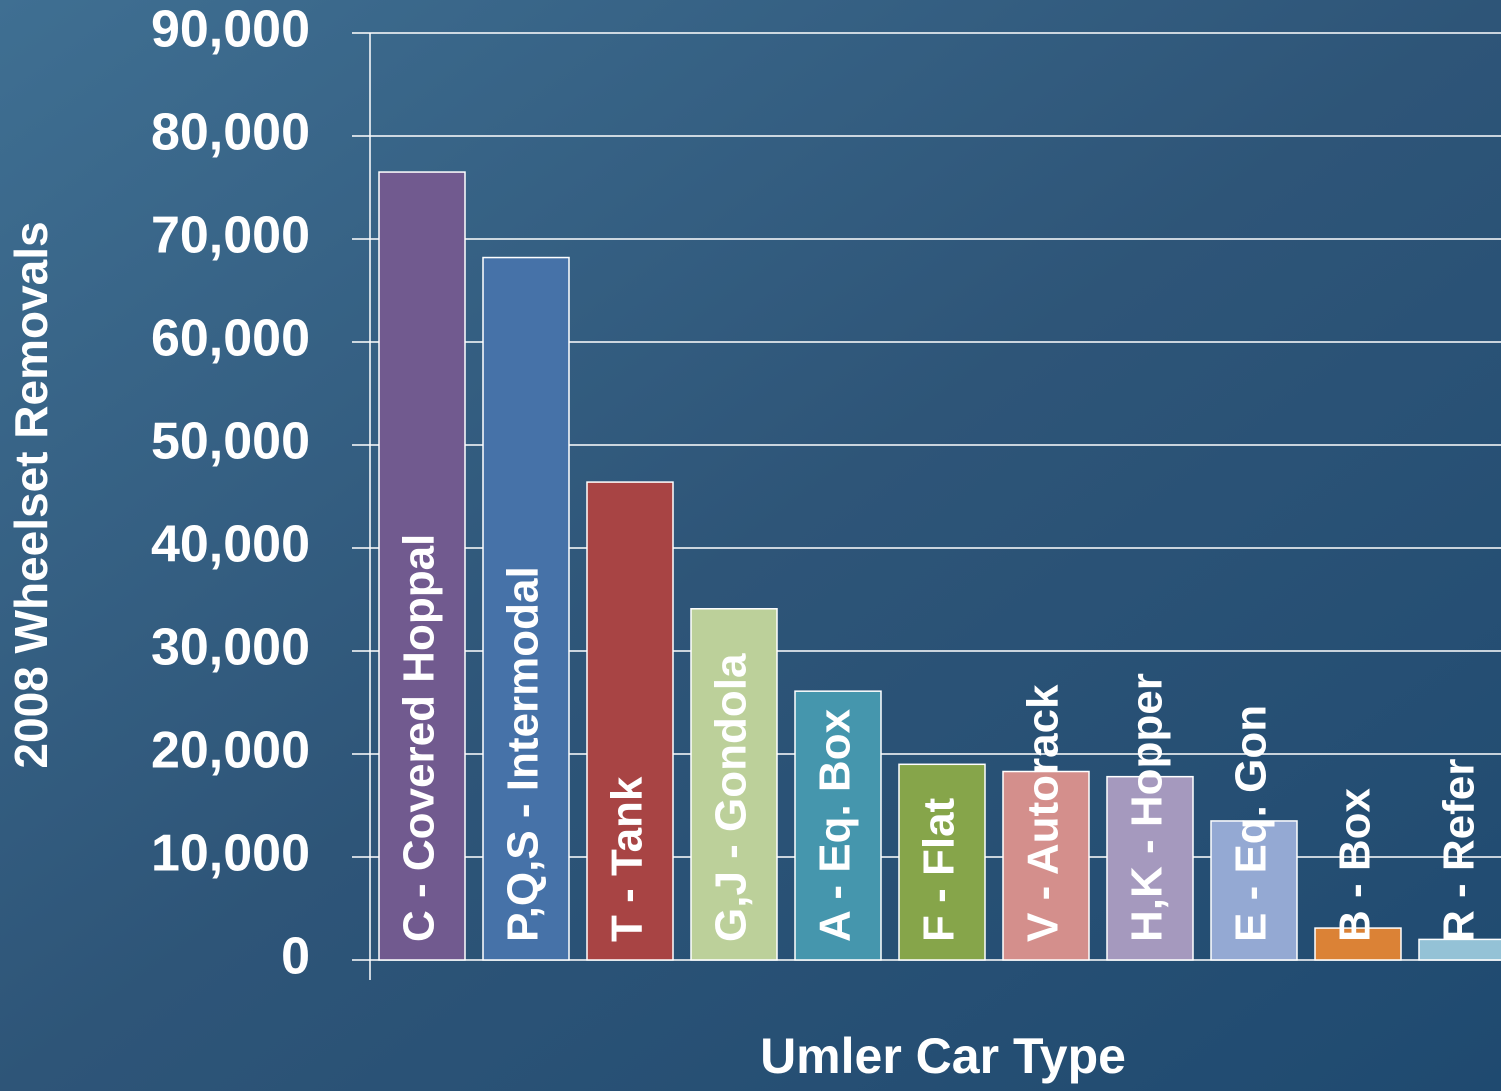 Image resolution: width=1501 pixels, height=1091 pixels. What do you see at coordinates (230, 648) in the screenshot?
I see `y-tick-label: 30,000` at bounding box center [230, 648].